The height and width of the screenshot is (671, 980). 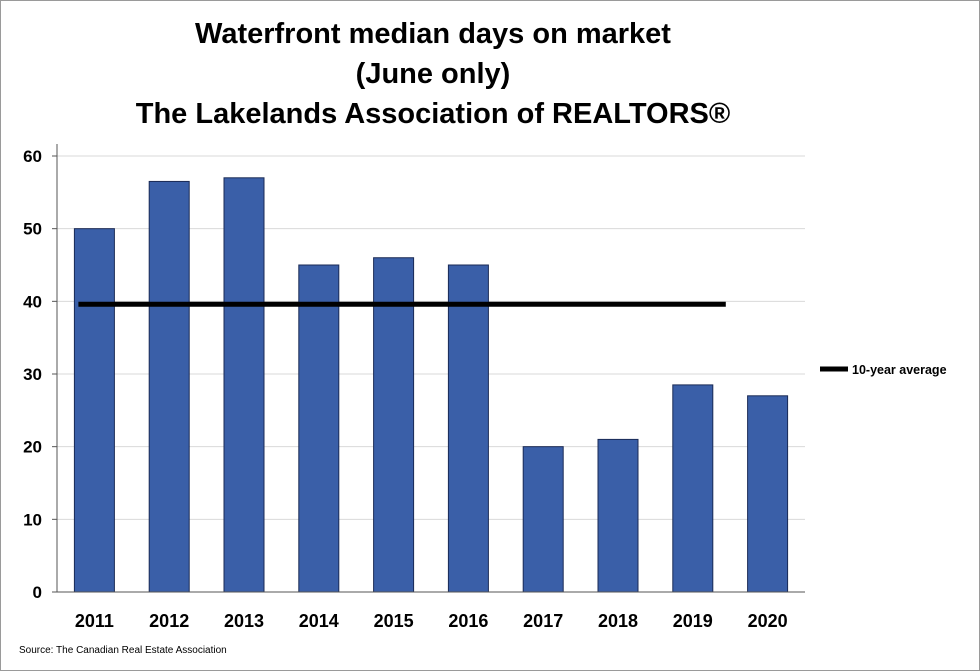 I want to click on y-tick-label: 30, so click(x=32, y=374).